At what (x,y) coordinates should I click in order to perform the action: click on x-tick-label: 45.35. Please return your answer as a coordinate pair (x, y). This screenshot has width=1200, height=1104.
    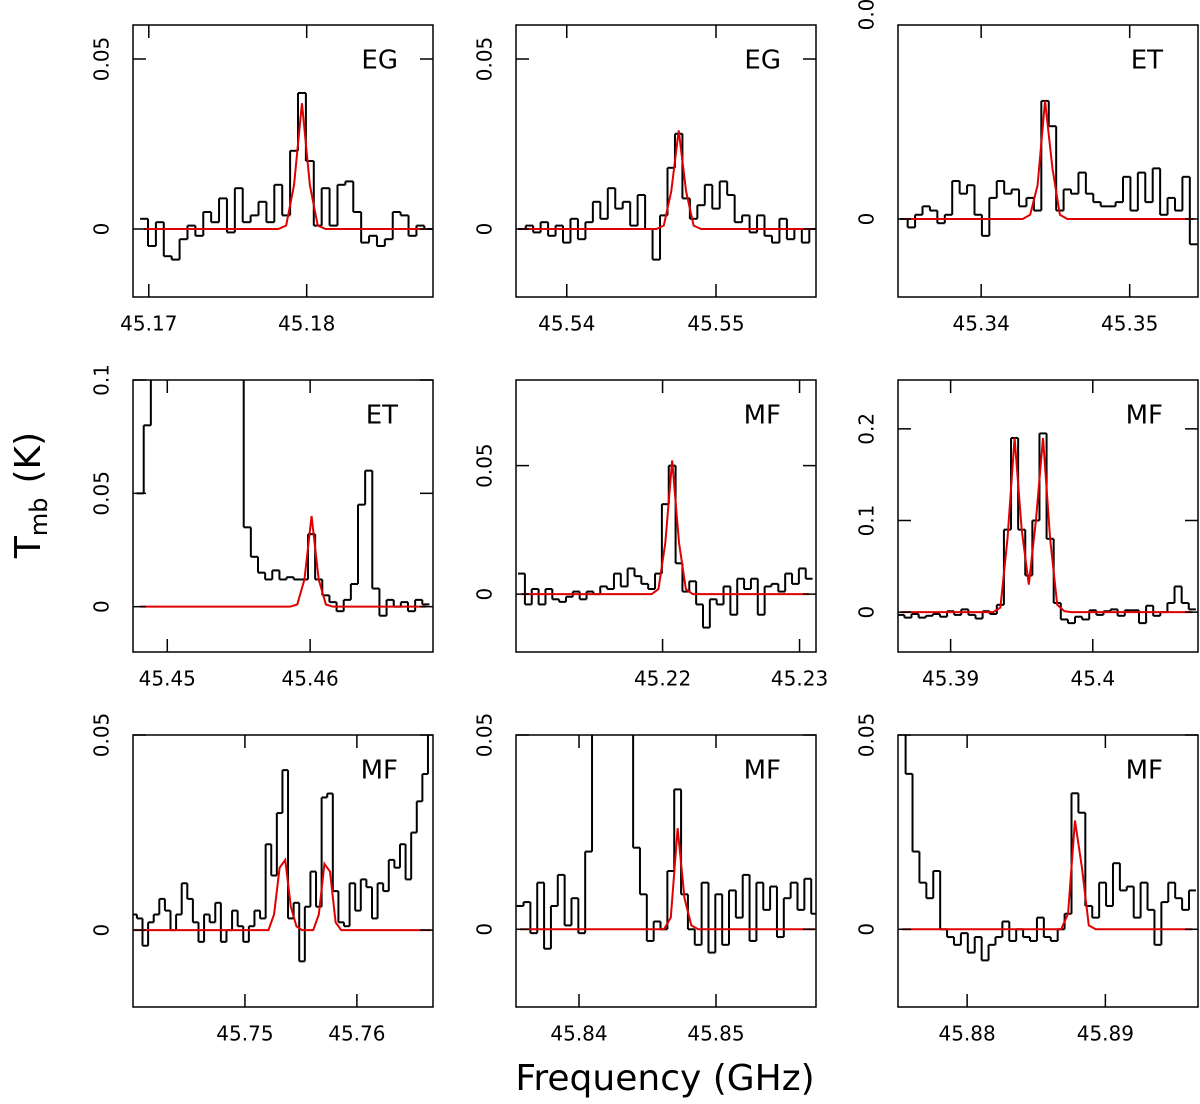
    Looking at the image, I should click on (1129, 324).